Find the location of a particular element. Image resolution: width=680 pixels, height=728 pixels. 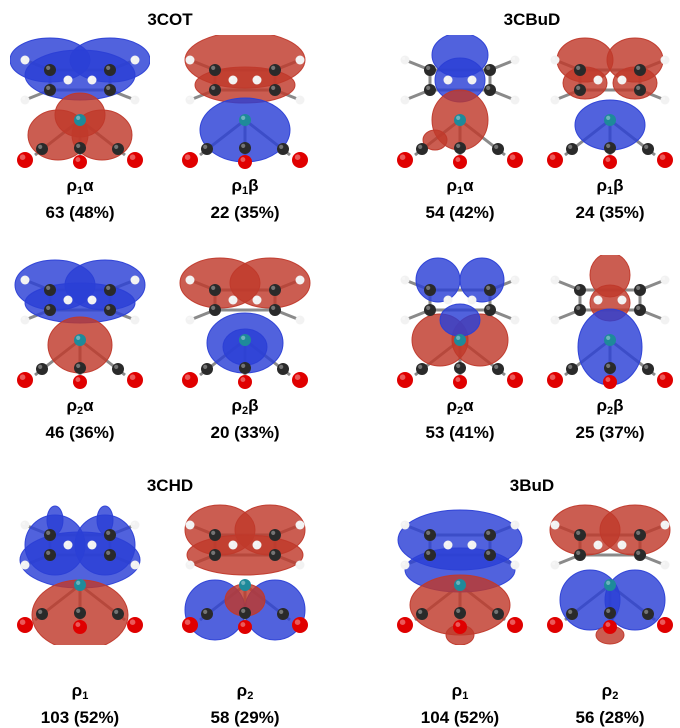

orbital-index: 1 is located at coordinates (85, 696).